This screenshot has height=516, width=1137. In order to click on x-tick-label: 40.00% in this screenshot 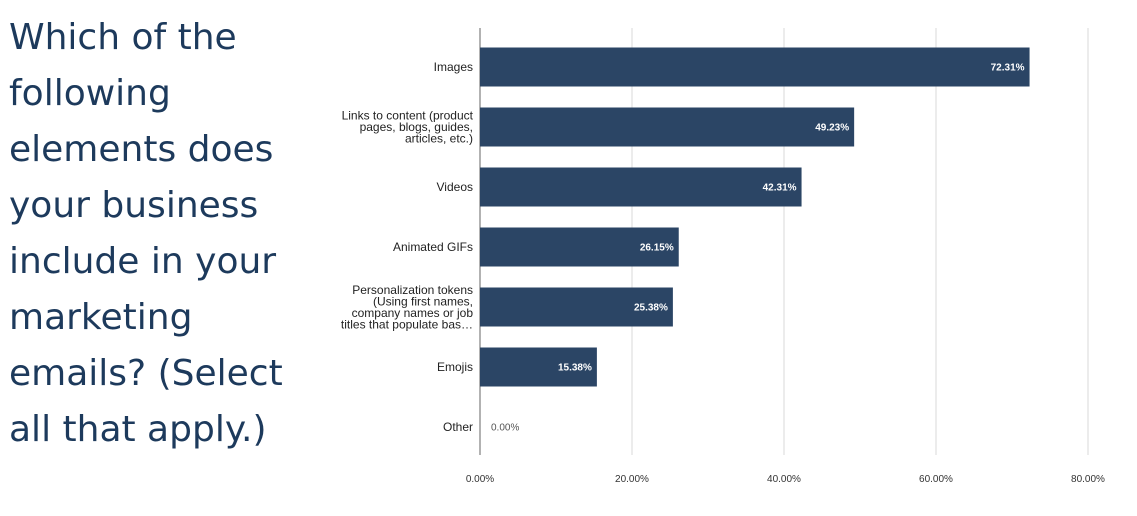, I will do `click(784, 479)`.